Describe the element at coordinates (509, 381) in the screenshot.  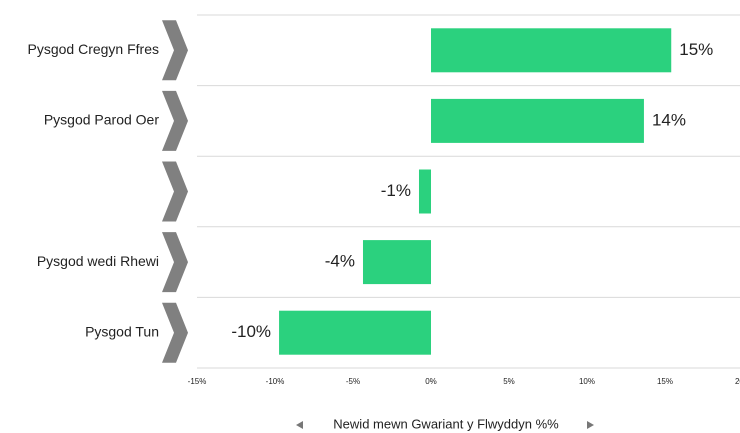
I see `x-tick-label: 5%` at that location.